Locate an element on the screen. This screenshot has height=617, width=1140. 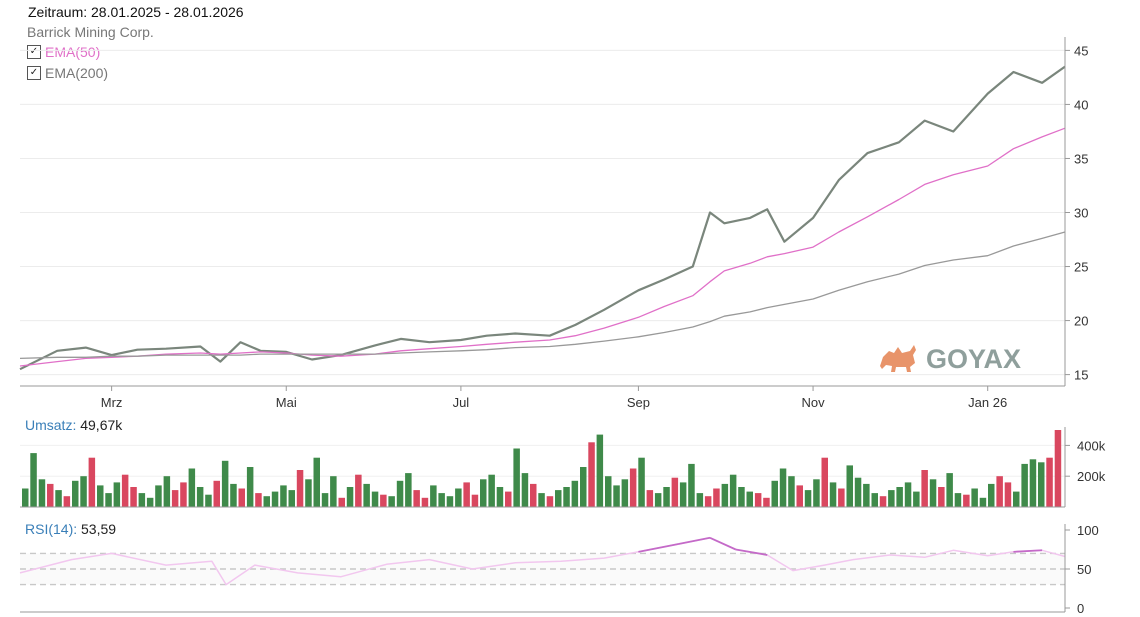
rsi-line is located at coordinates (542, 561).